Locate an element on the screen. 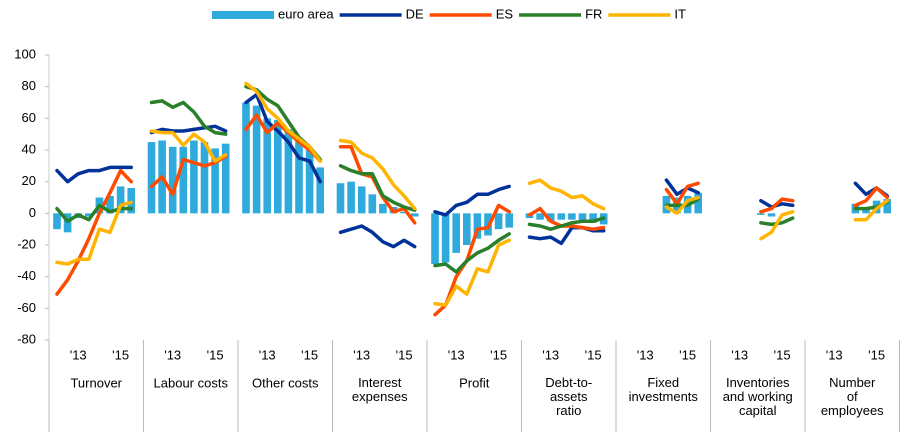  legend-swatch is located at coordinates (243, 15).